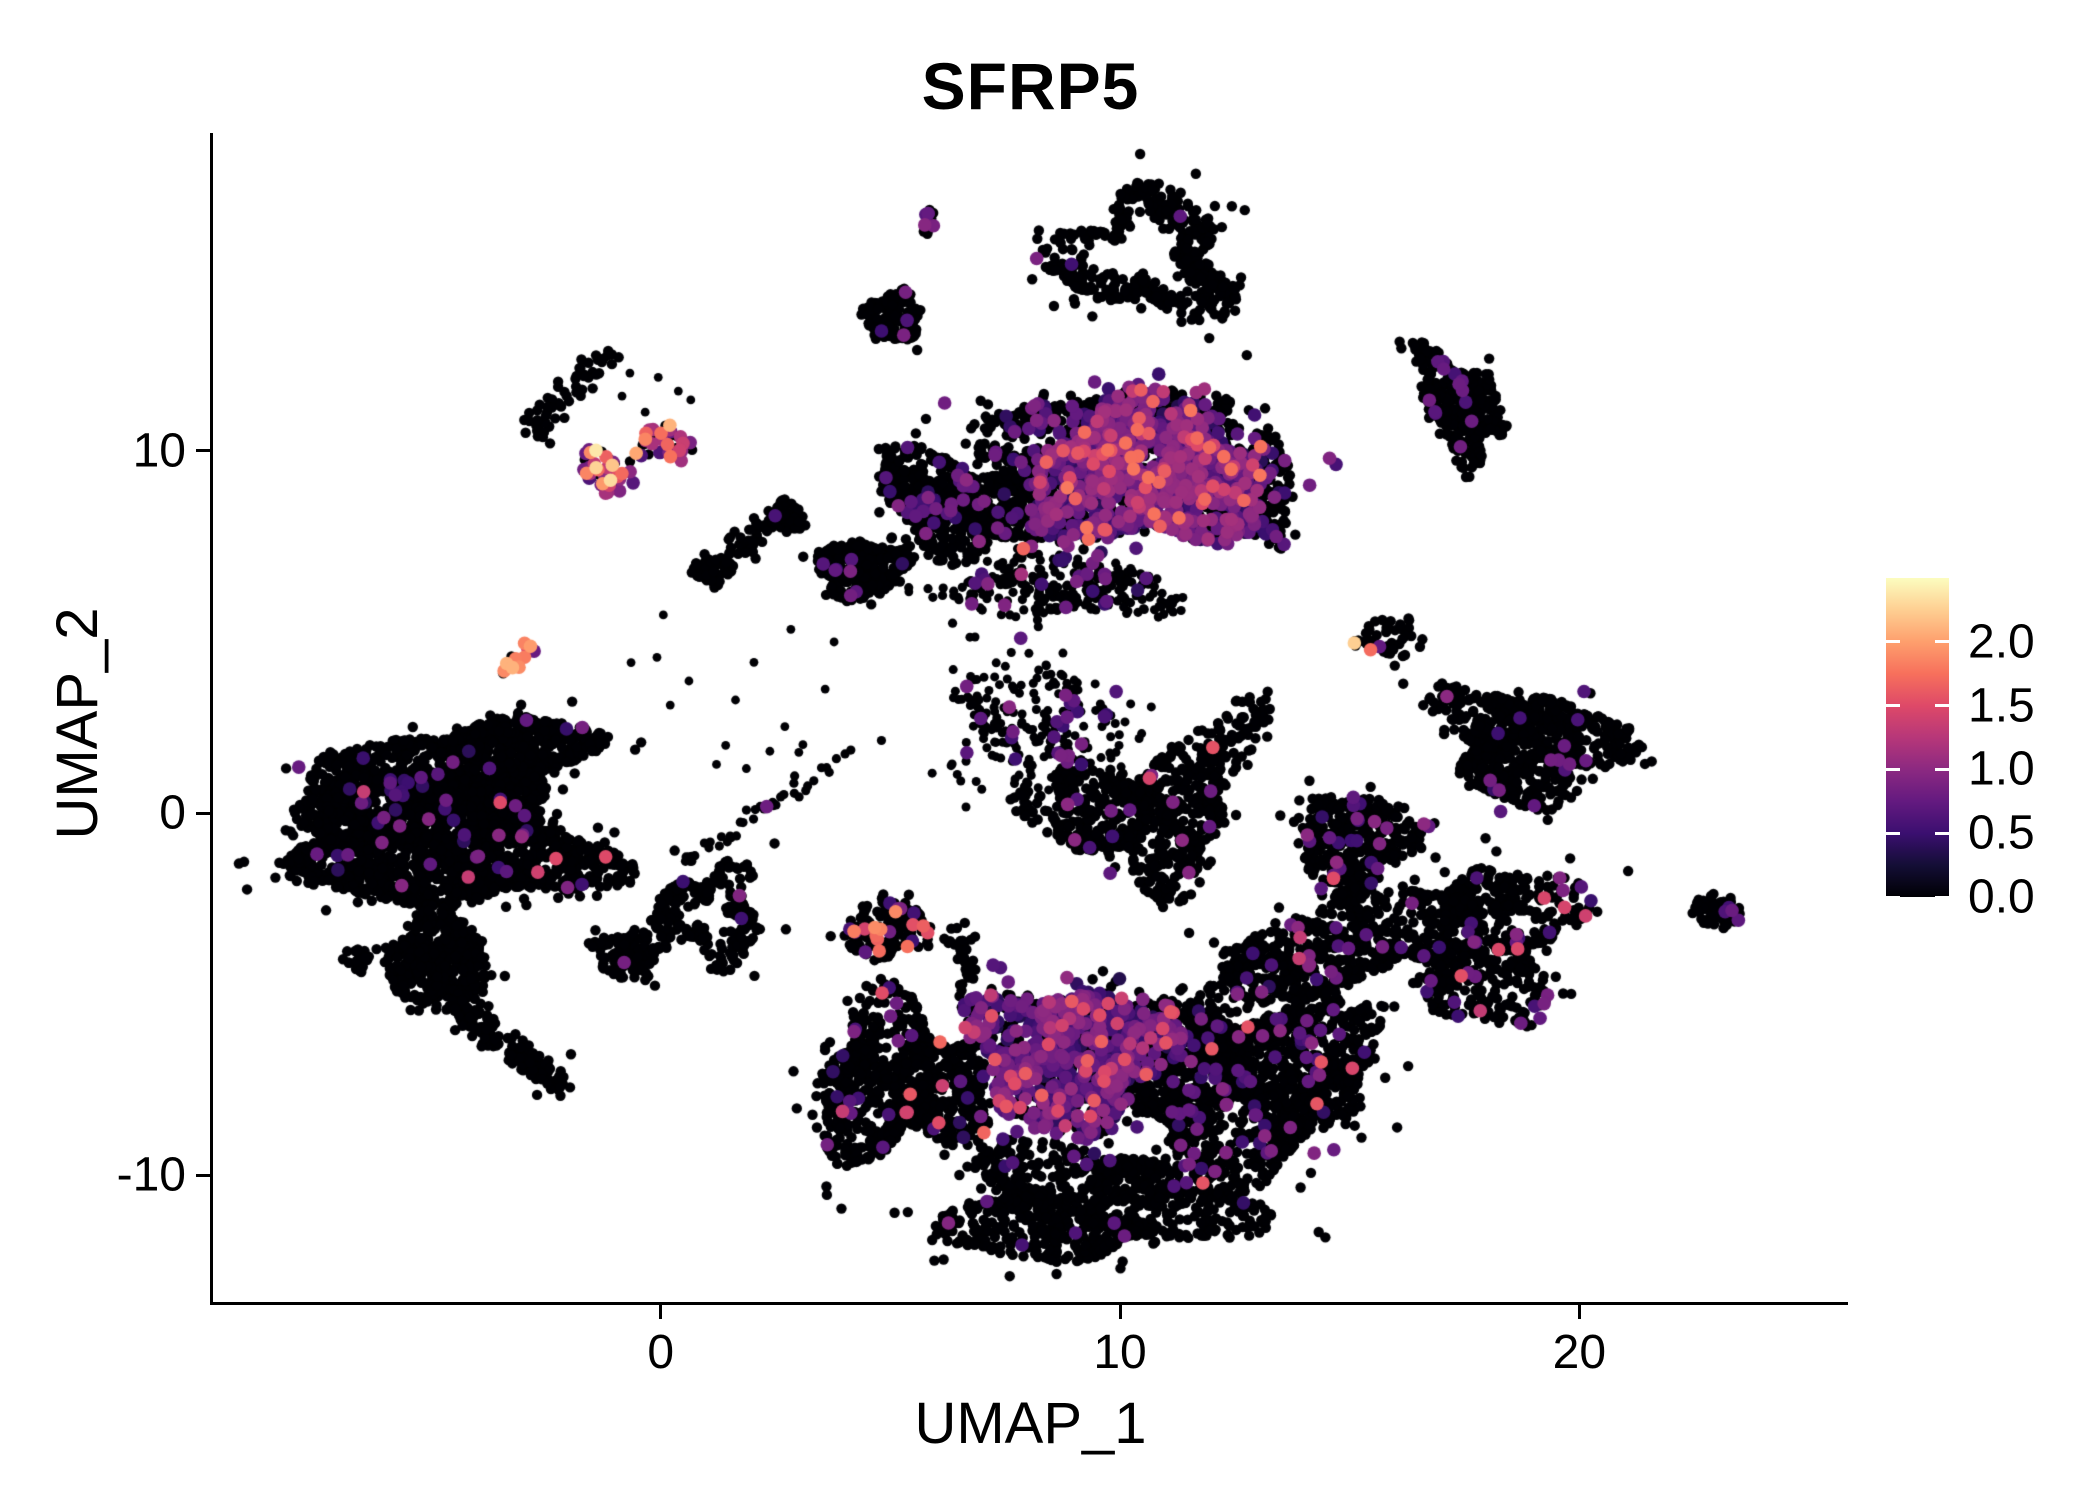 Image resolution: width=2100 pixels, height=1500 pixels. I want to click on x-tick-label: 0, so click(661, 1352).